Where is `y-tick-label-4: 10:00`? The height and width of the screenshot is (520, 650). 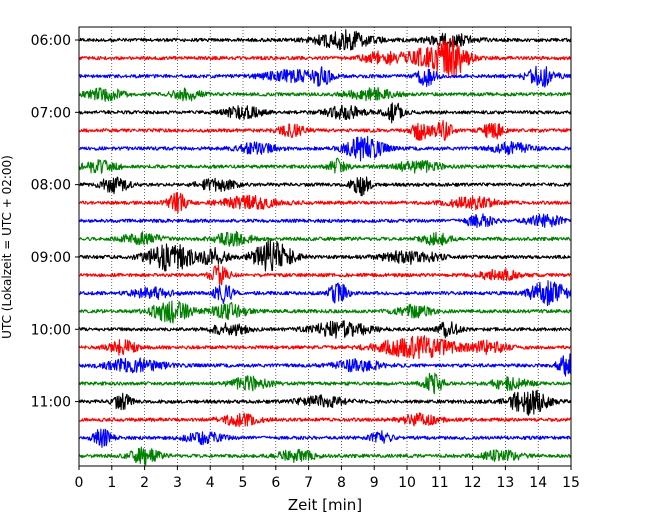
y-tick-label-4: 10:00 is located at coordinates (51, 330).